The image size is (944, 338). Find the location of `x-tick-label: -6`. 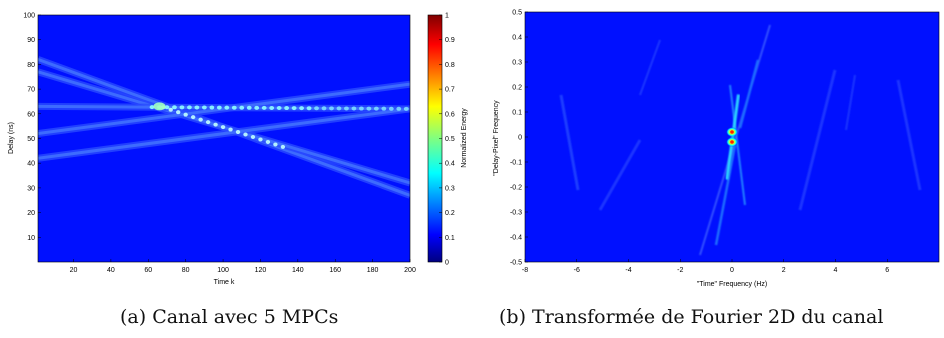

x-tick-label: -6 is located at coordinates (577, 270).